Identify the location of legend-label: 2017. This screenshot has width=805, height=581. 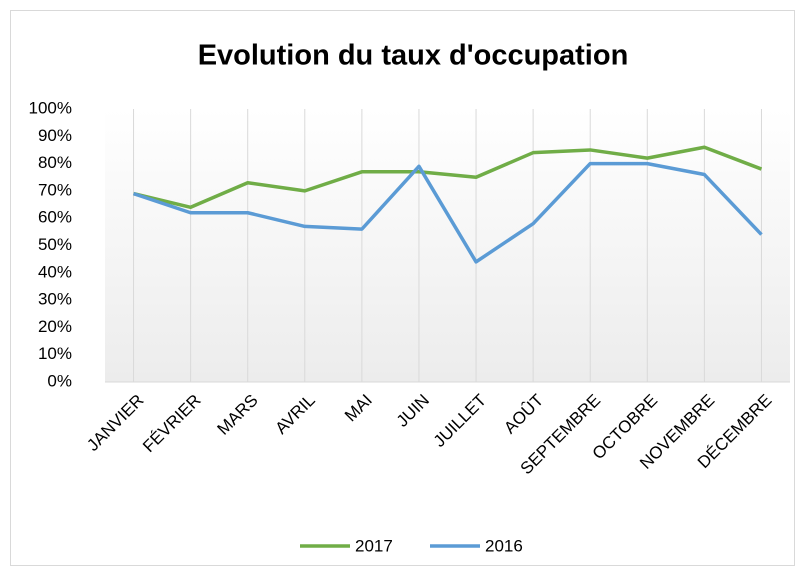
(374, 545).